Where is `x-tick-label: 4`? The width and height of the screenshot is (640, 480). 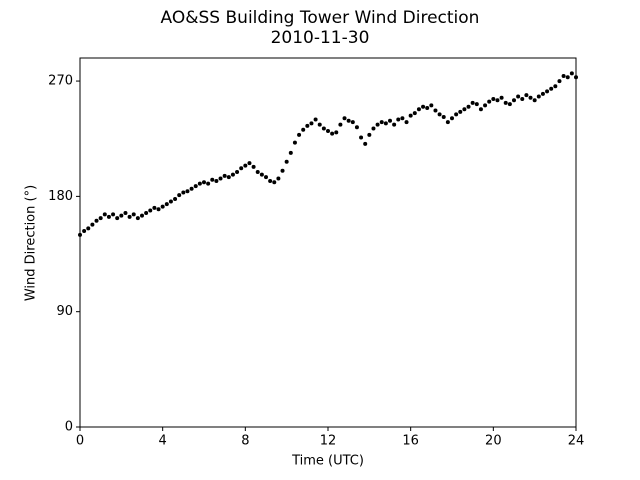 x-tick-label: 4 is located at coordinates (163, 441).